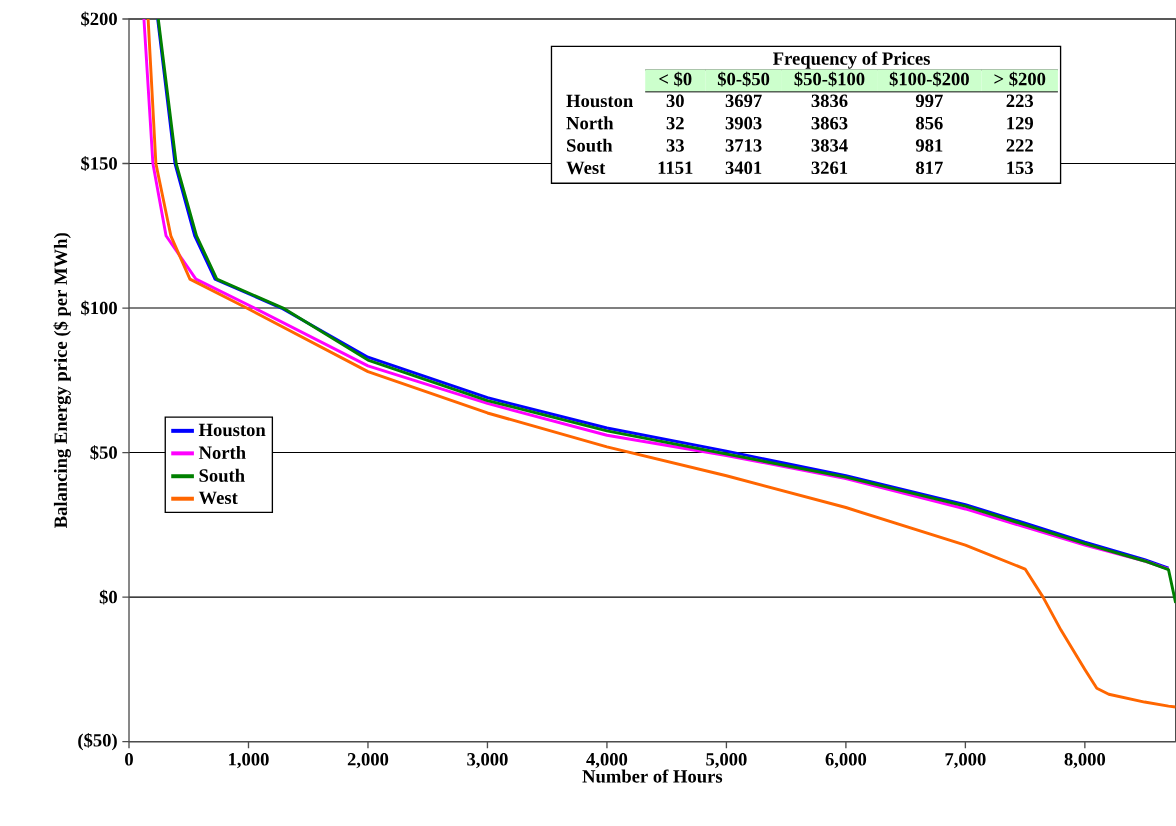 This screenshot has height=826, width=1176. What do you see at coordinates (1019, 145) in the screenshot?
I see `annotation: 222` at bounding box center [1019, 145].